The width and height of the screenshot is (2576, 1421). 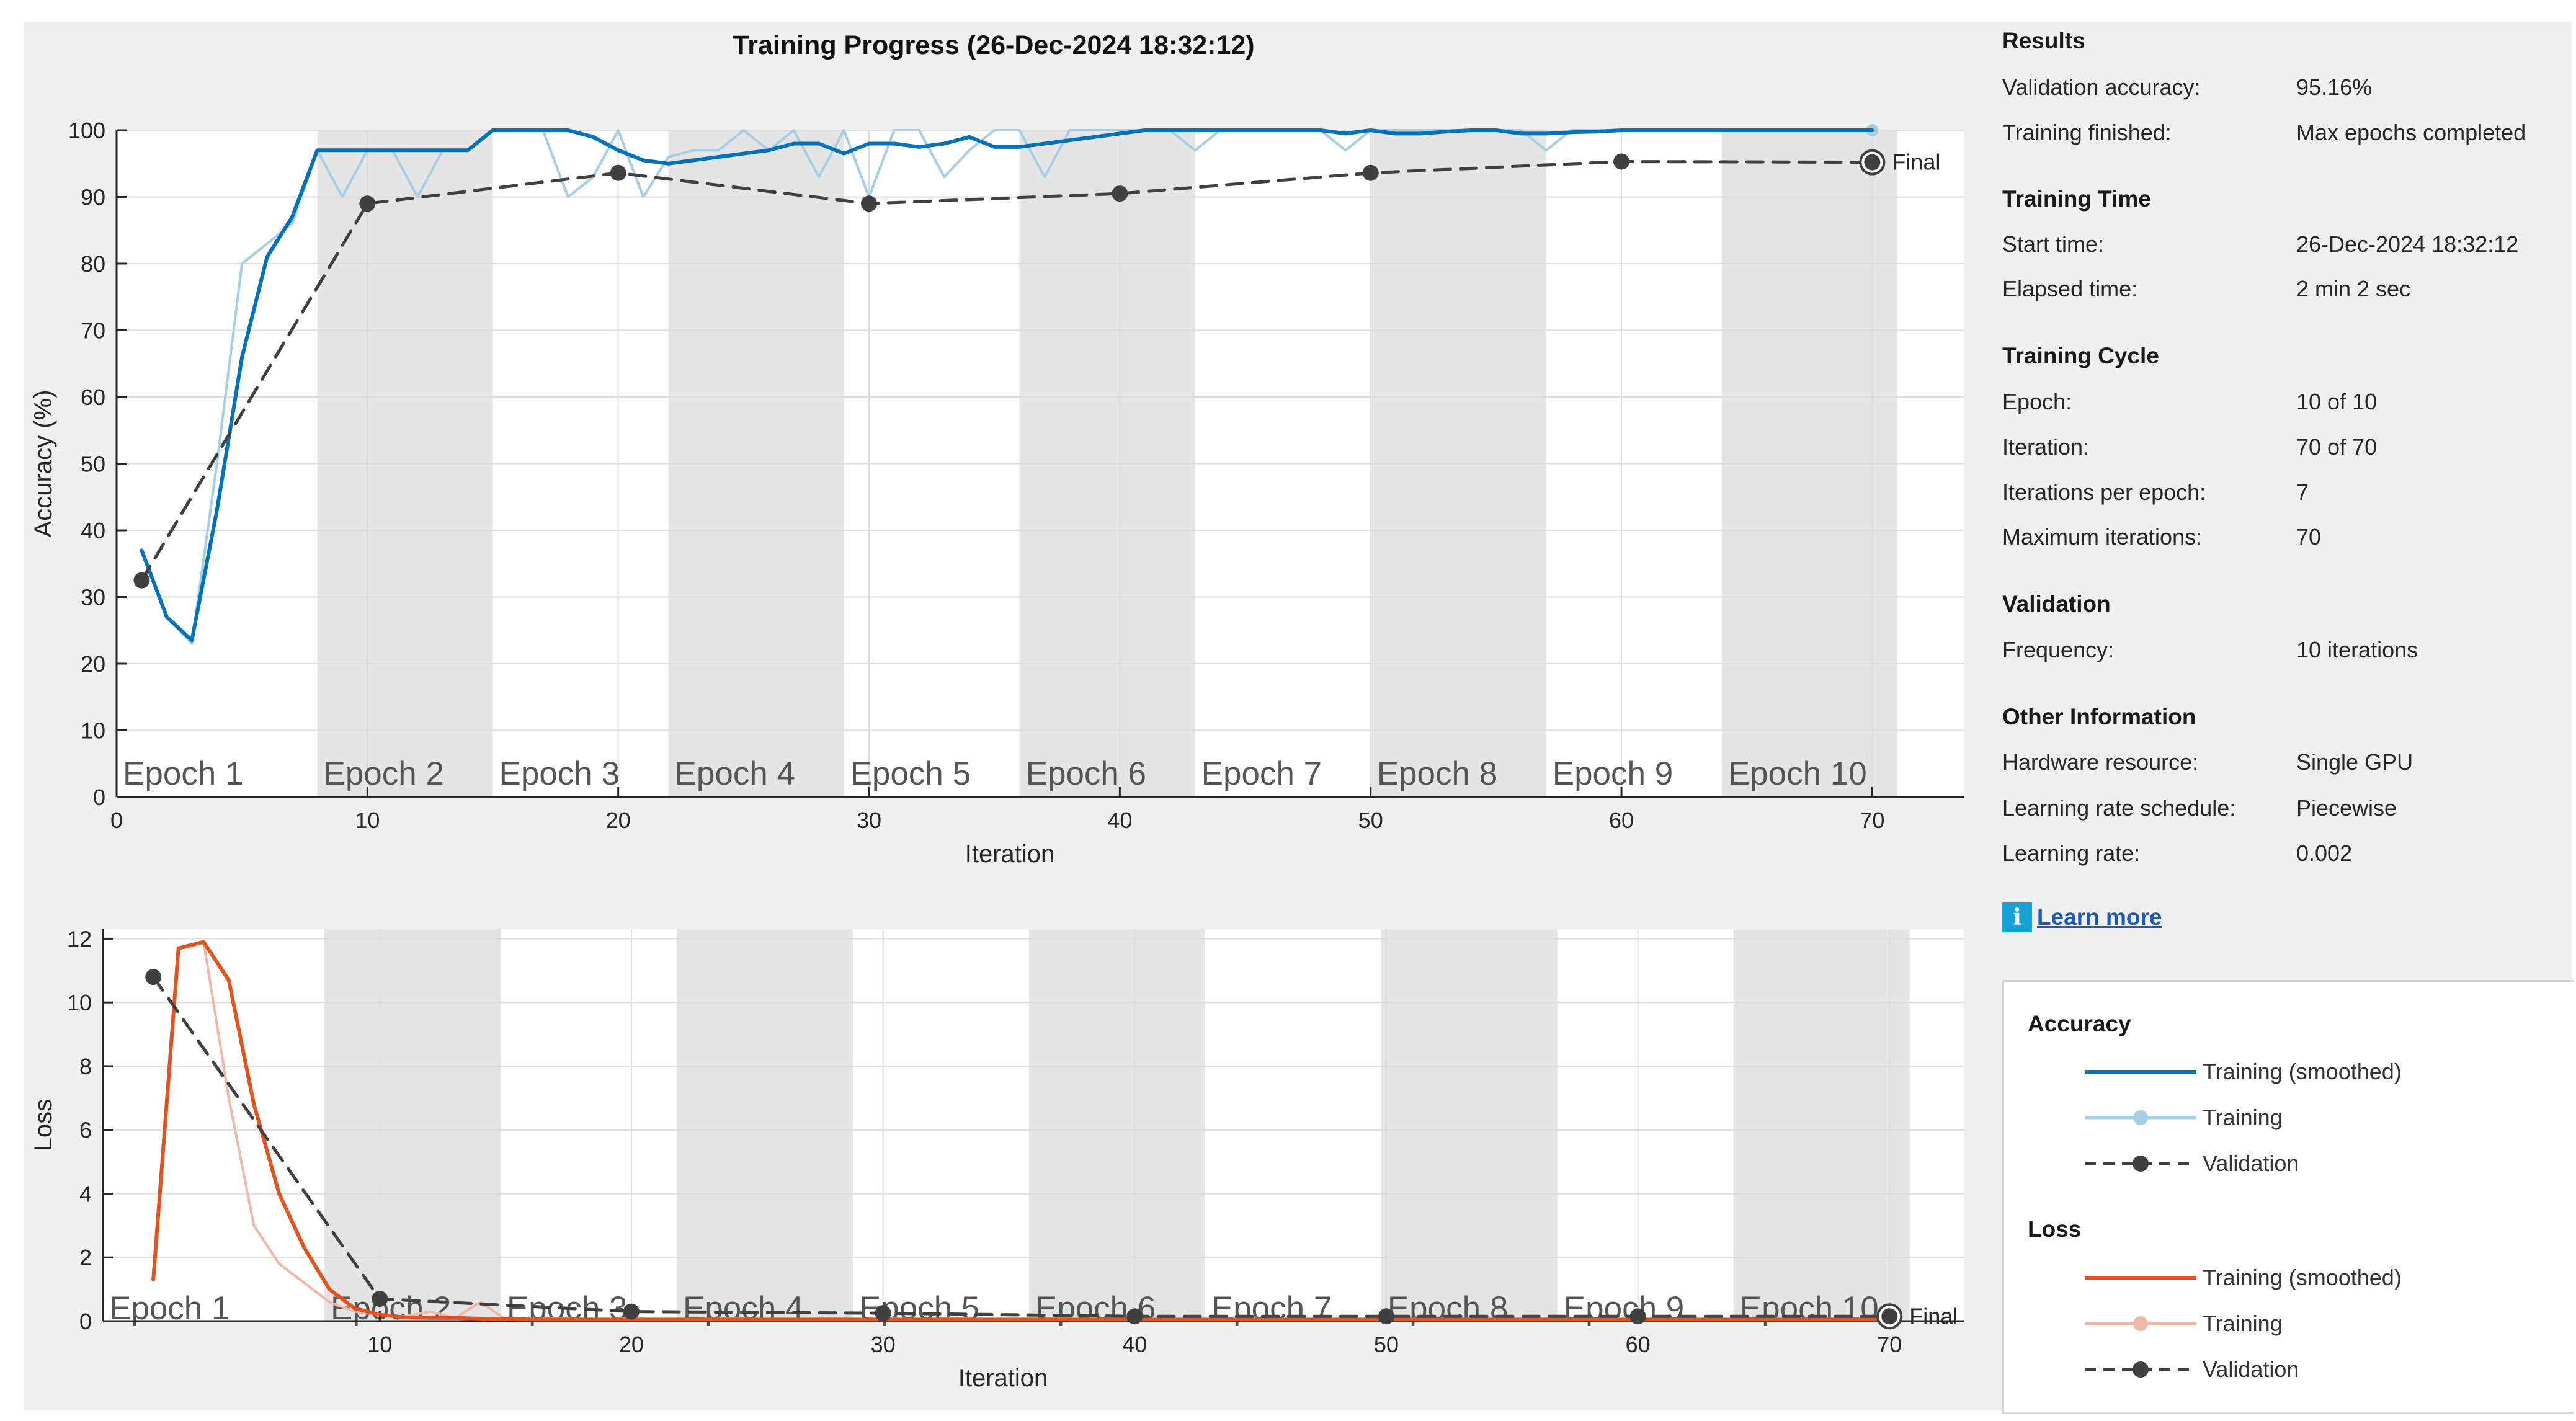 What do you see at coordinates (93, 264) in the screenshot?
I see `accuracy-y-tick-label-80: 80` at bounding box center [93, 264].